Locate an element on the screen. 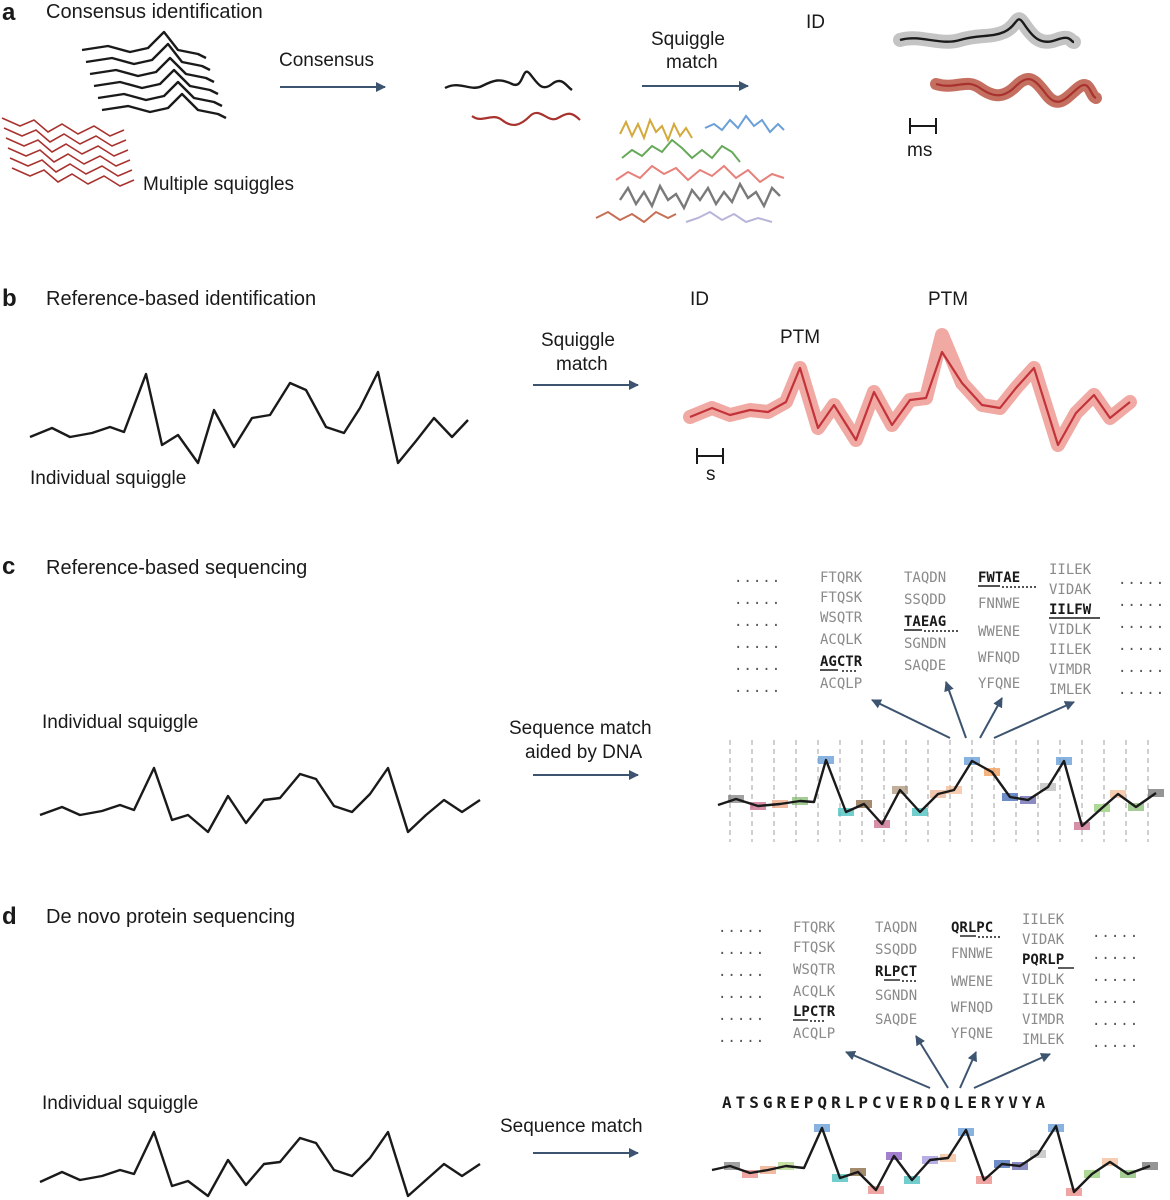  candidate-column-d-2: TAQDN SSQDD RLPCT SGNDN SAQDE is located at coordinates (896, 974).